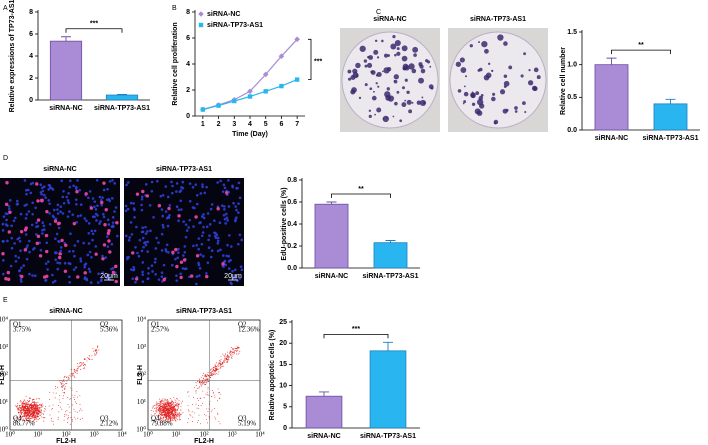 The image size is (708, 445). I want to click on gate-percent: 79.88%, so click(162, 424).